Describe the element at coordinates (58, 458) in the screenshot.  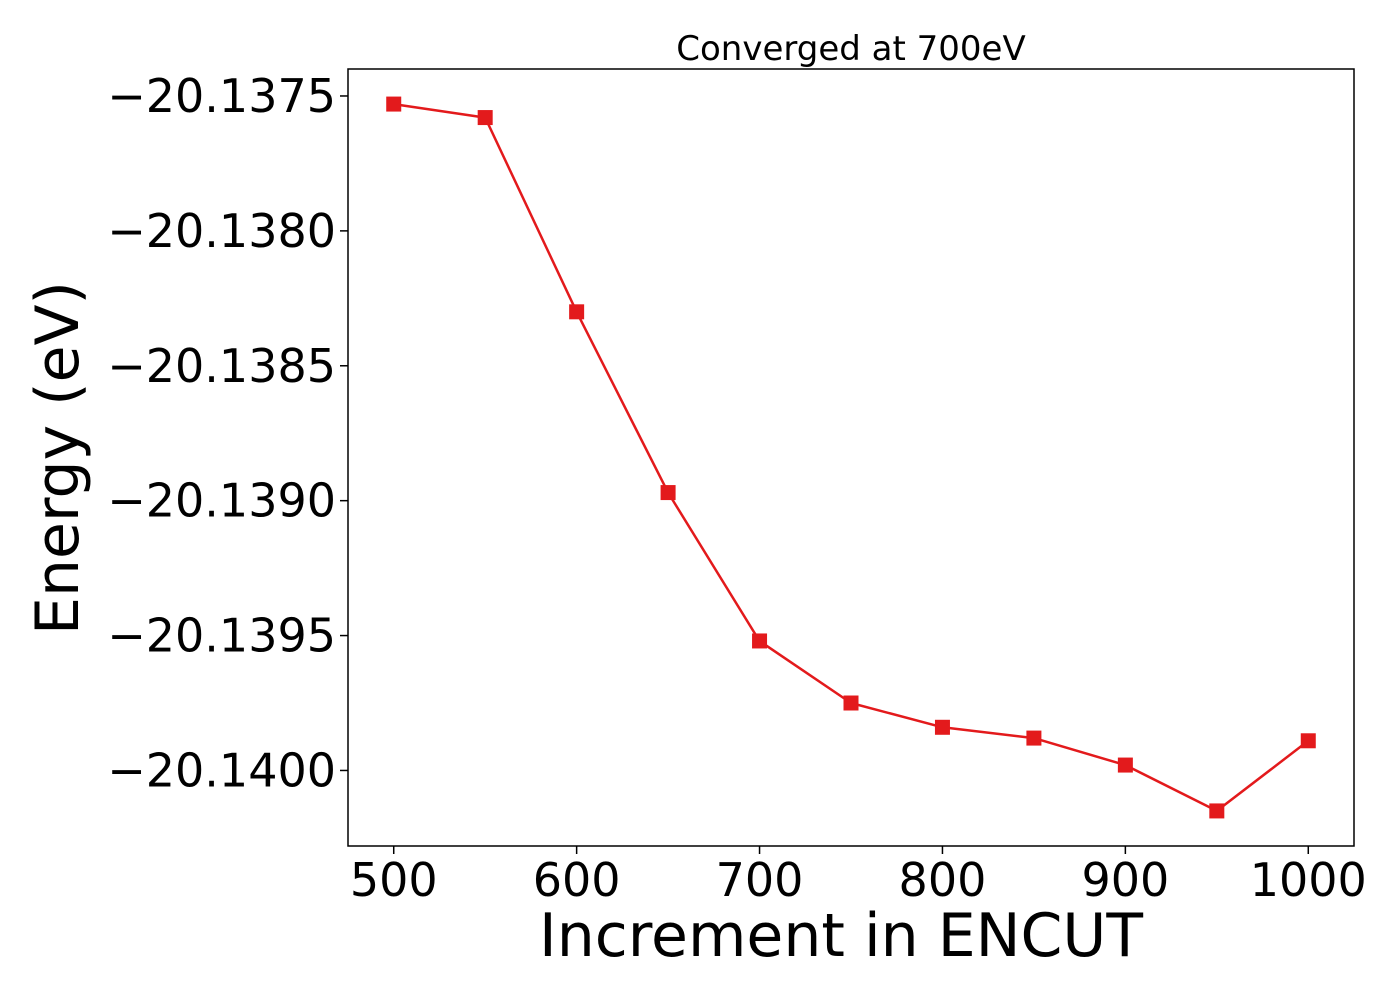
I see `y-axis-label: Energy (eV)` at that location.